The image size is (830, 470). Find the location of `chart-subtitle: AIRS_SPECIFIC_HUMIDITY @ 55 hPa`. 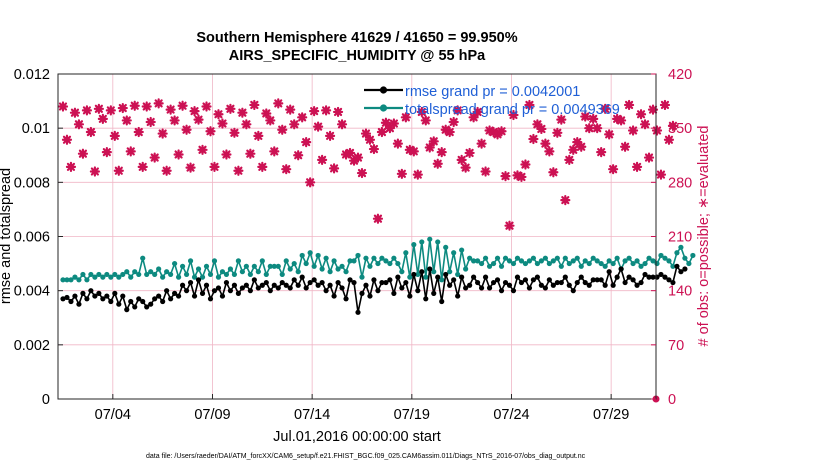

chart-subtitle: AIRS_SPECIFIC_HUMIDITY @ 55 hPa is located at coordinates (357, 56).